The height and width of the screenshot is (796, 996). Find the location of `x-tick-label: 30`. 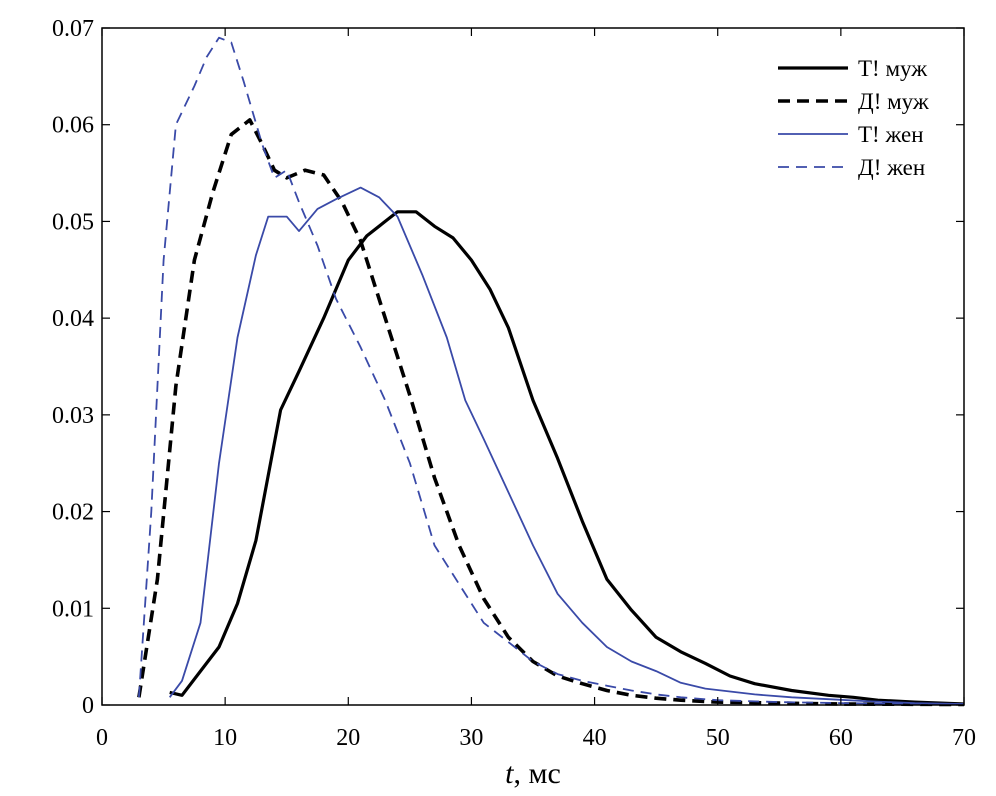

x-tick-label: 30 is located at coordinates (471, 738).